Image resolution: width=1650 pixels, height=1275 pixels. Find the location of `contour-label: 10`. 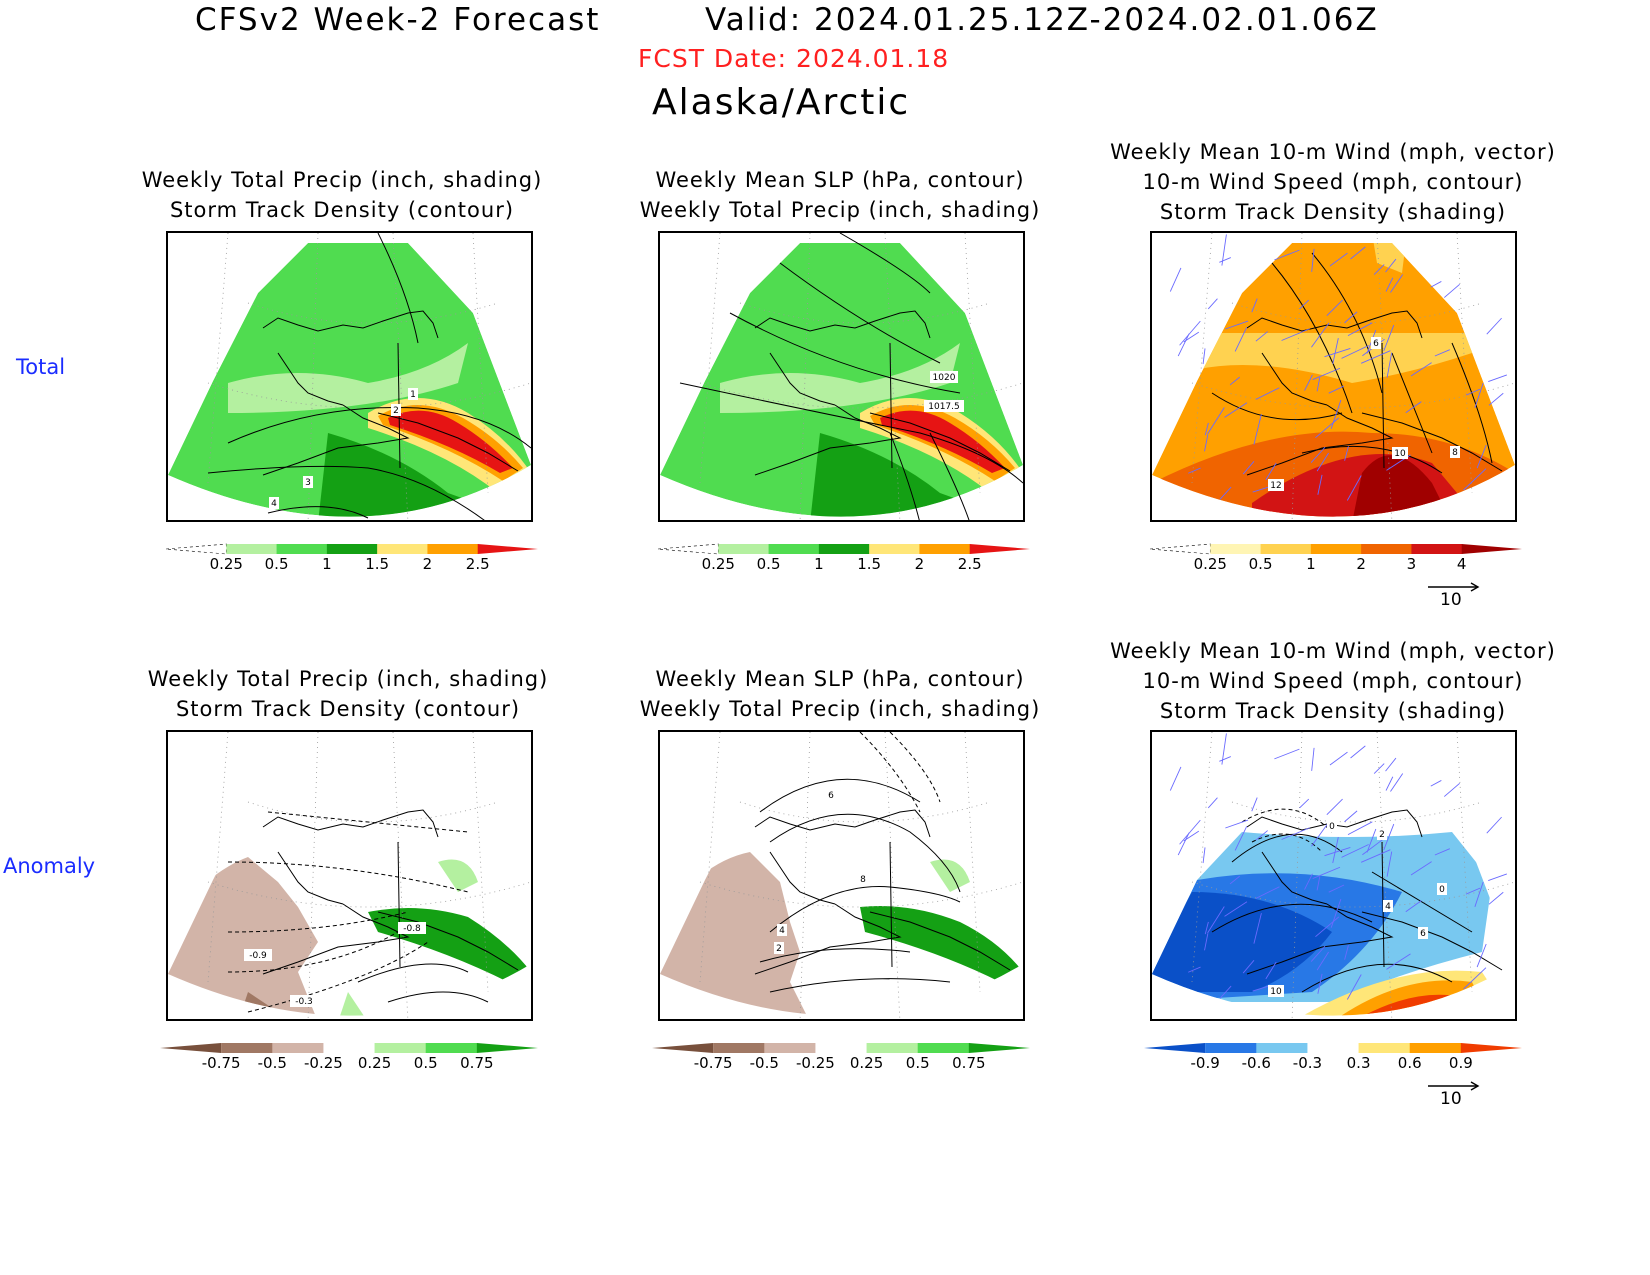

contour-label: 10 is located at coordinates (1276, 992).